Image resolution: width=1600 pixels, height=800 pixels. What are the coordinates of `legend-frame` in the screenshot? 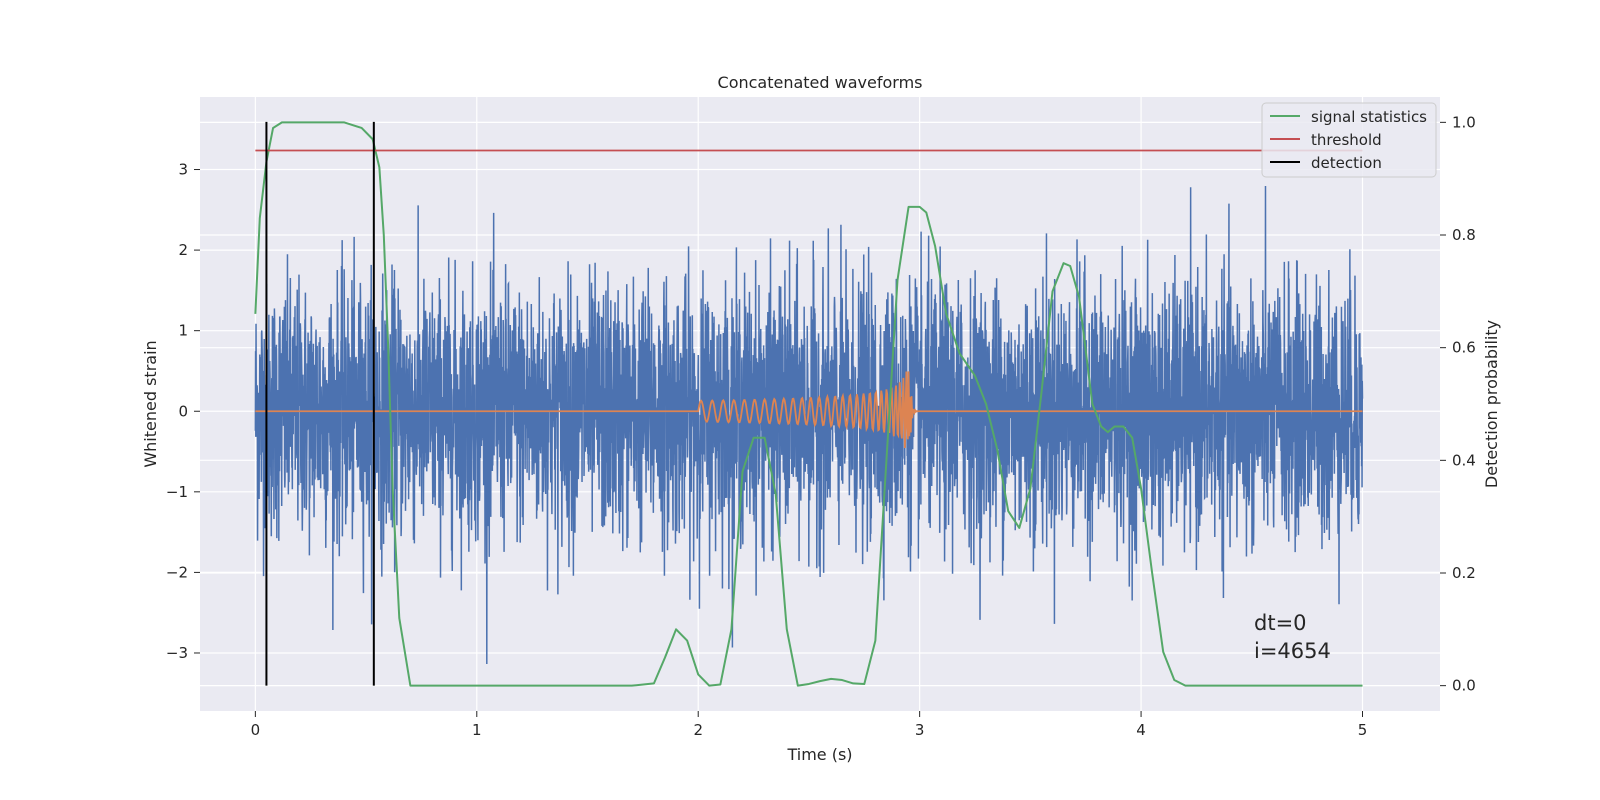 It's located at (1349, 140).